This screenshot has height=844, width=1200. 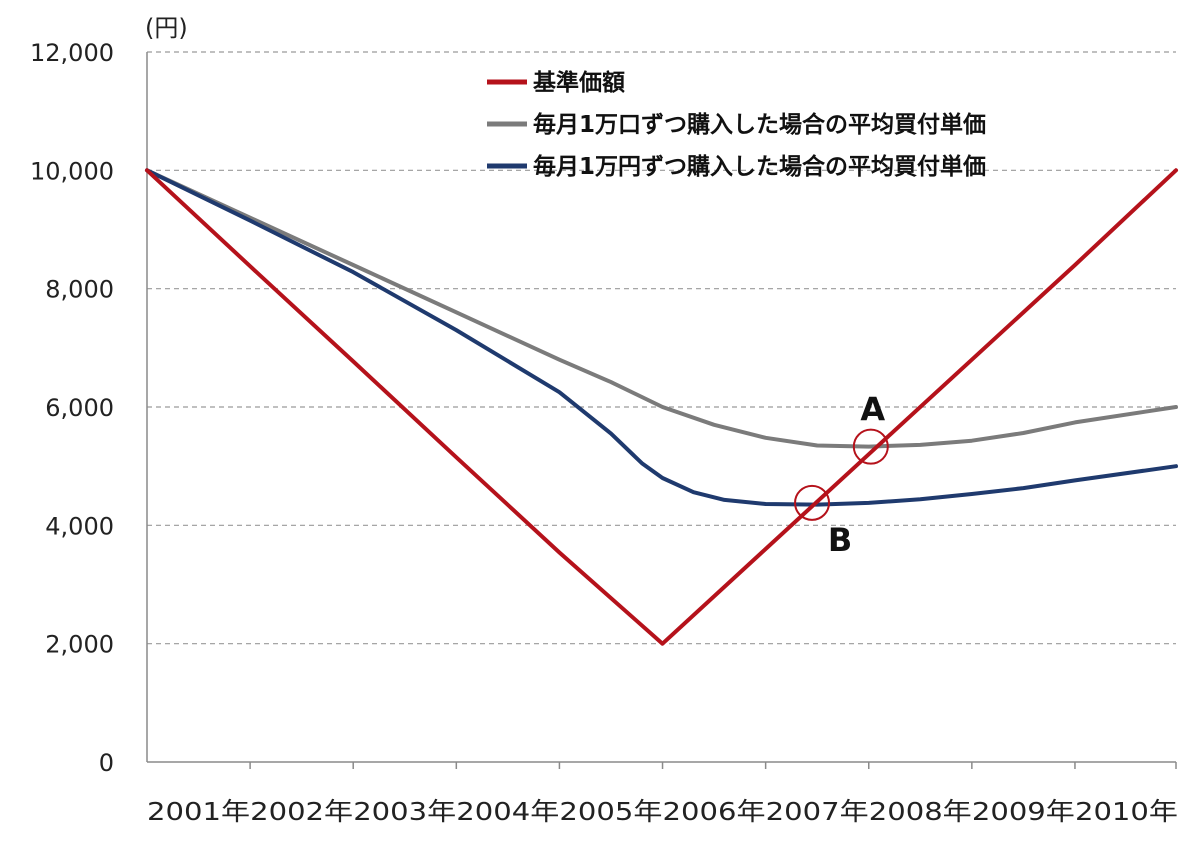 What do you see at coordinates (79, 645) in the screenshot?
I see `y-tick-label: 2,000` at bounding box center [79, 645].